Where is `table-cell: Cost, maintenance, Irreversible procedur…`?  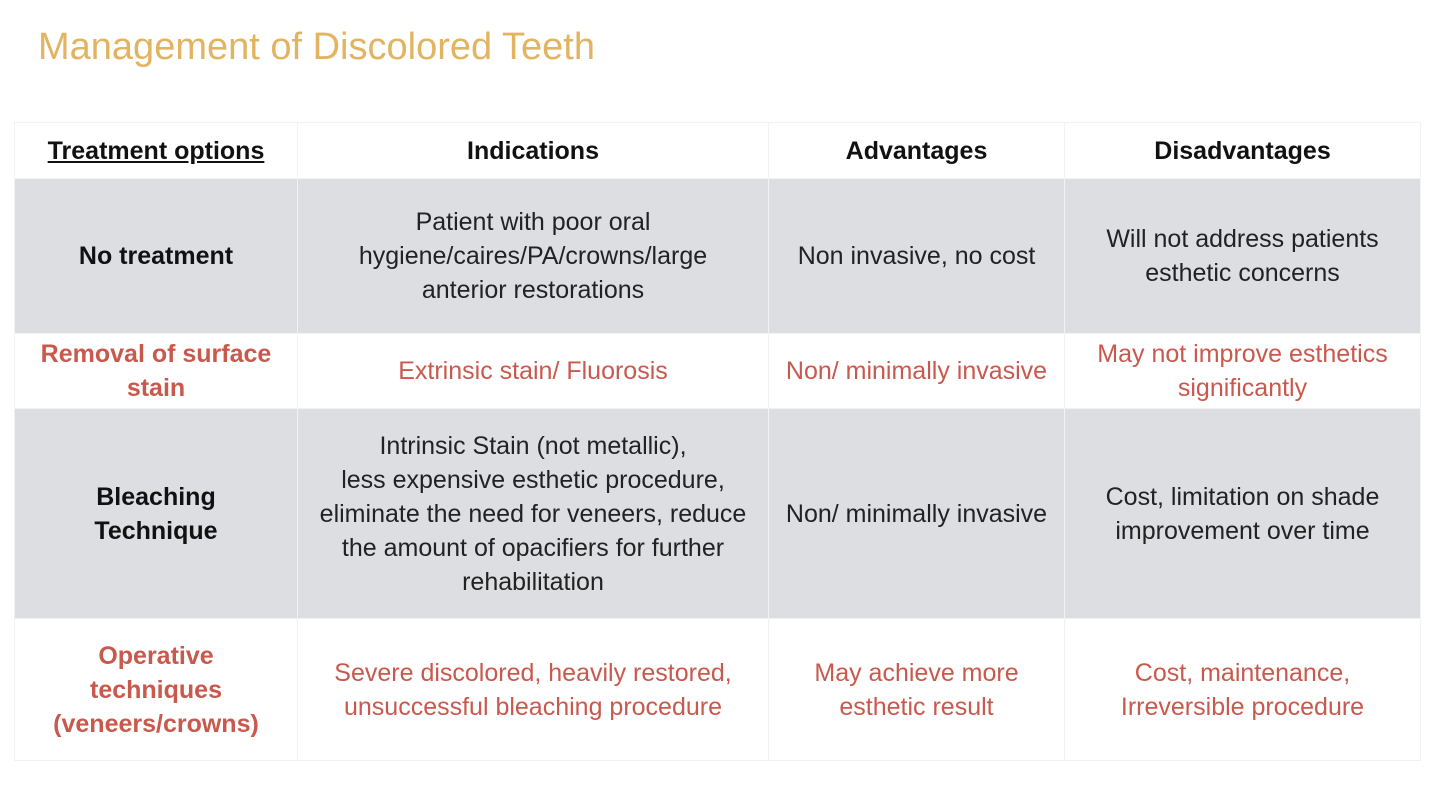
table-cell: Cost, maintenance, Irreversible procedur… is located at coordinates (1242, 689).